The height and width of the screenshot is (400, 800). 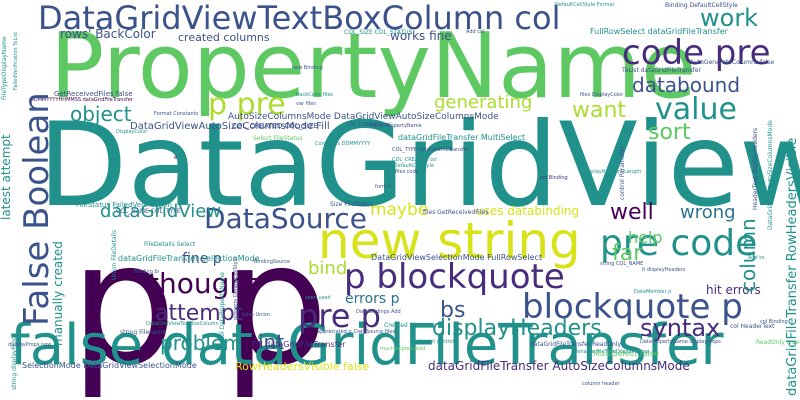 What do you see at coordinates (299, 18) in the screenshot?
I see `word: DataGridViewTextBoxColumn col` at bounding box center [299, 18].